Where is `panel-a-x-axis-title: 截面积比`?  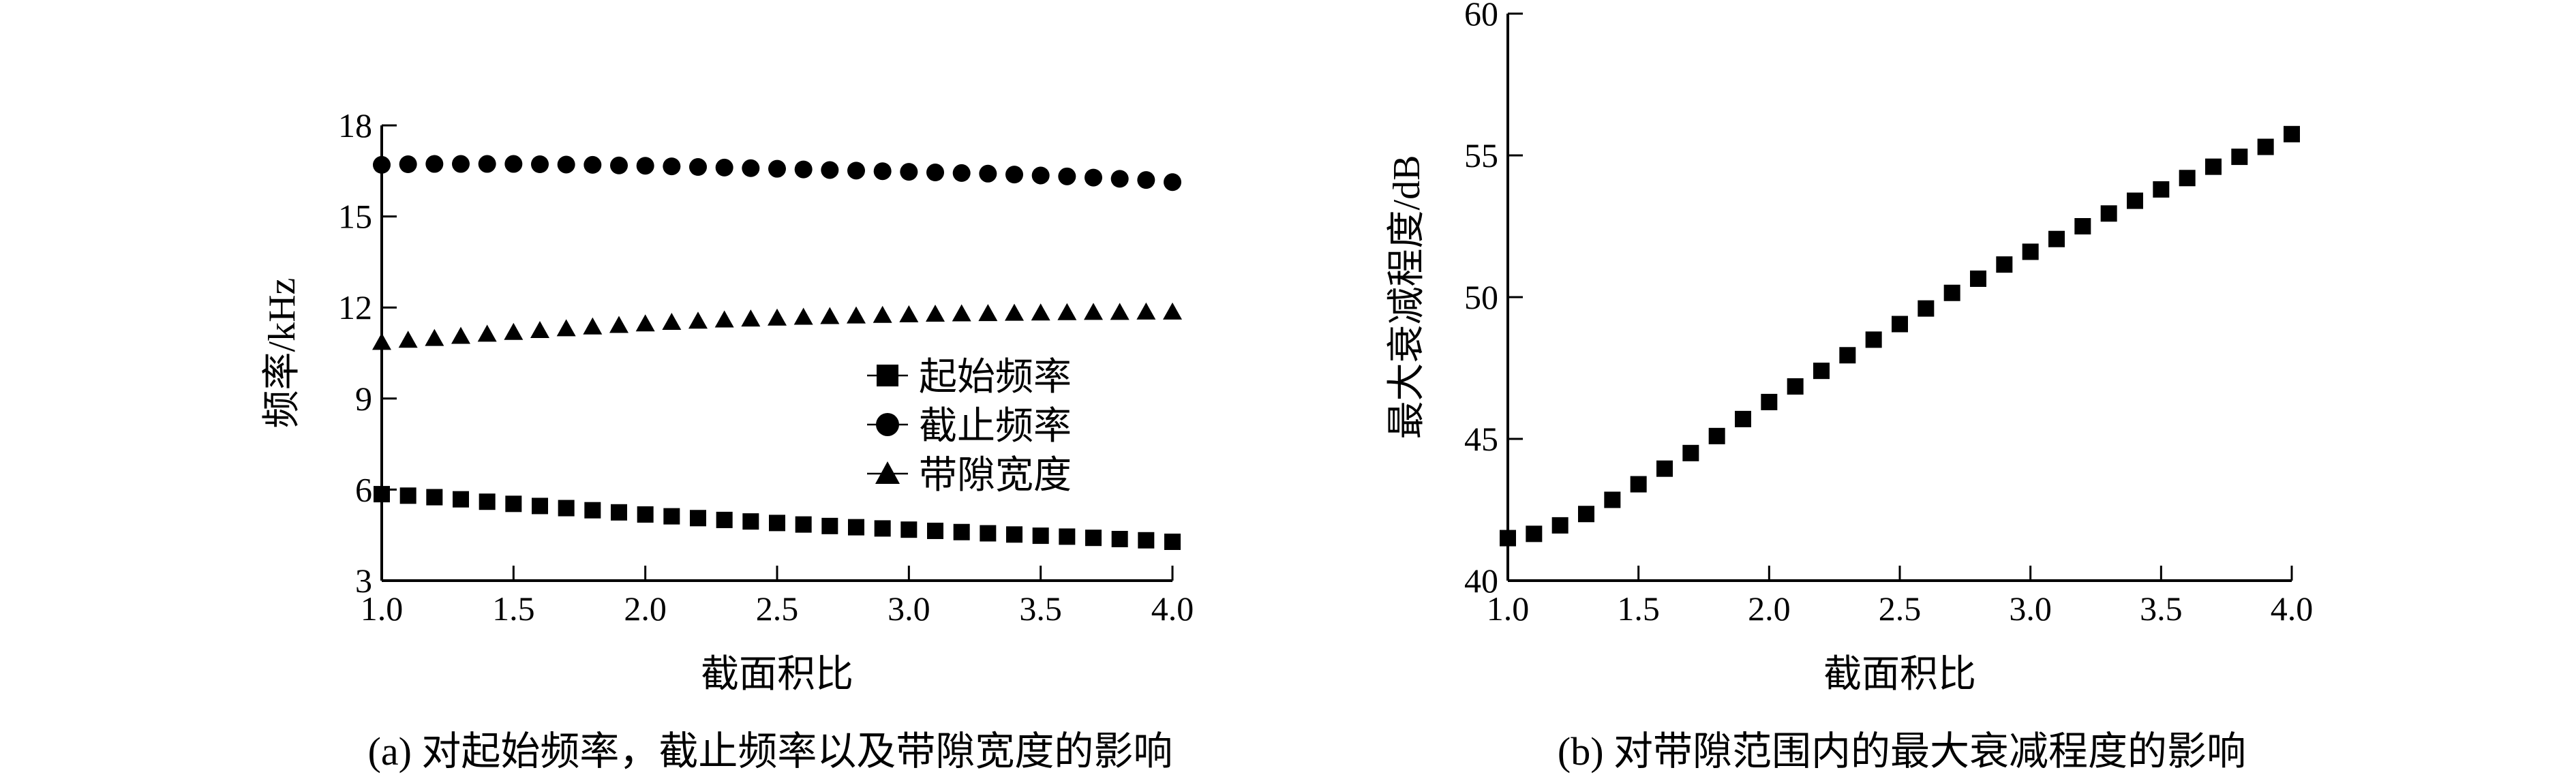
panel-a-x-axis-title: 截面积比 is located at coordinates (777, 675).